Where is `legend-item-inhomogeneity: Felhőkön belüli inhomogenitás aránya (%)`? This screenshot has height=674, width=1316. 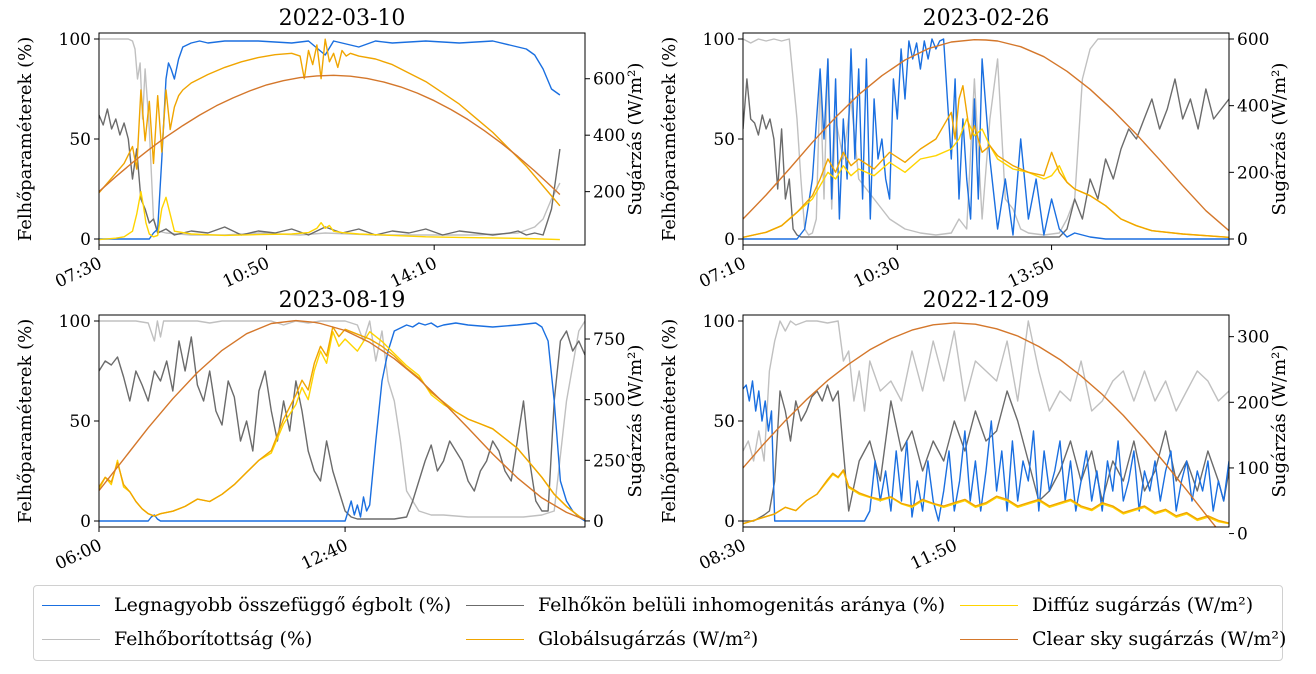 legend-item-inhomogeneity: Felhőkön belüli inhomogenitás aránya (%) is located at coordinates (705, 605).